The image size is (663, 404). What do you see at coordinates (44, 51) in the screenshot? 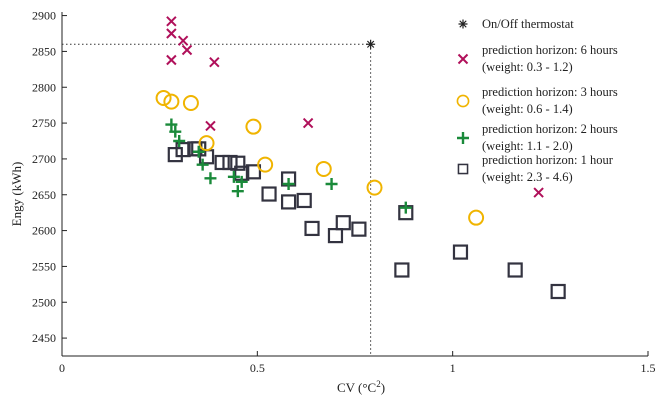
I see `y-tick-label: 2850` at bounding box center [44, 51].